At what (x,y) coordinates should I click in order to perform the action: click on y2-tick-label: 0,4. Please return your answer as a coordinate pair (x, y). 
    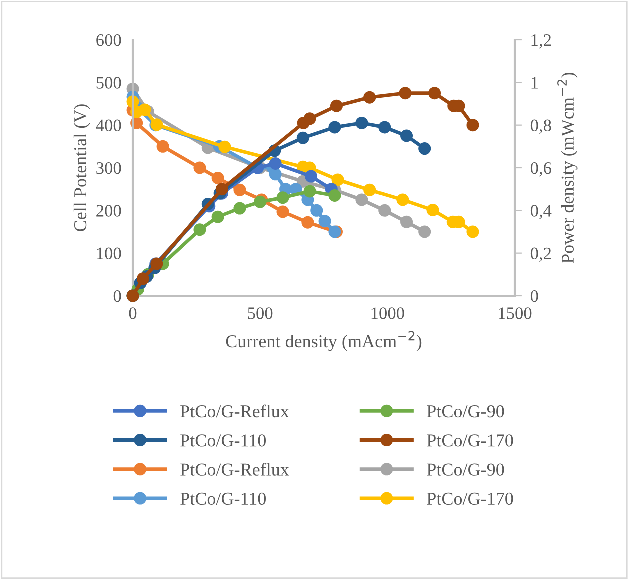
    Looking at the image, I should click on (541, 212).